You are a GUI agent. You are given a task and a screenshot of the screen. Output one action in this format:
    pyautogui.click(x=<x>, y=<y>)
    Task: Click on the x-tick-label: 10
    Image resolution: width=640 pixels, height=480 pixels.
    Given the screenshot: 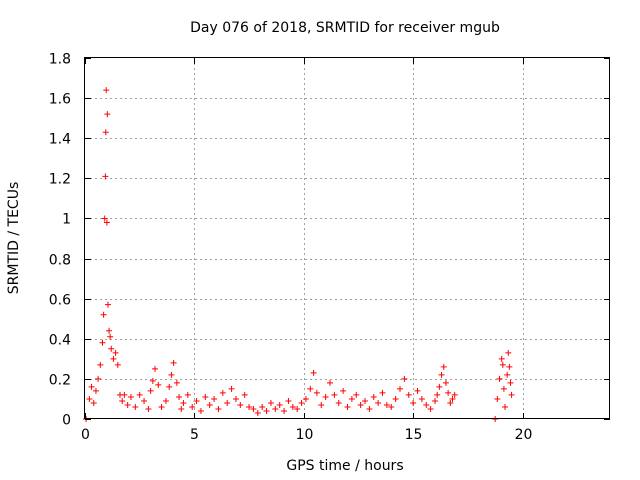 What is the action you would take?
    pyautogui.click(x=305, y=435)
    